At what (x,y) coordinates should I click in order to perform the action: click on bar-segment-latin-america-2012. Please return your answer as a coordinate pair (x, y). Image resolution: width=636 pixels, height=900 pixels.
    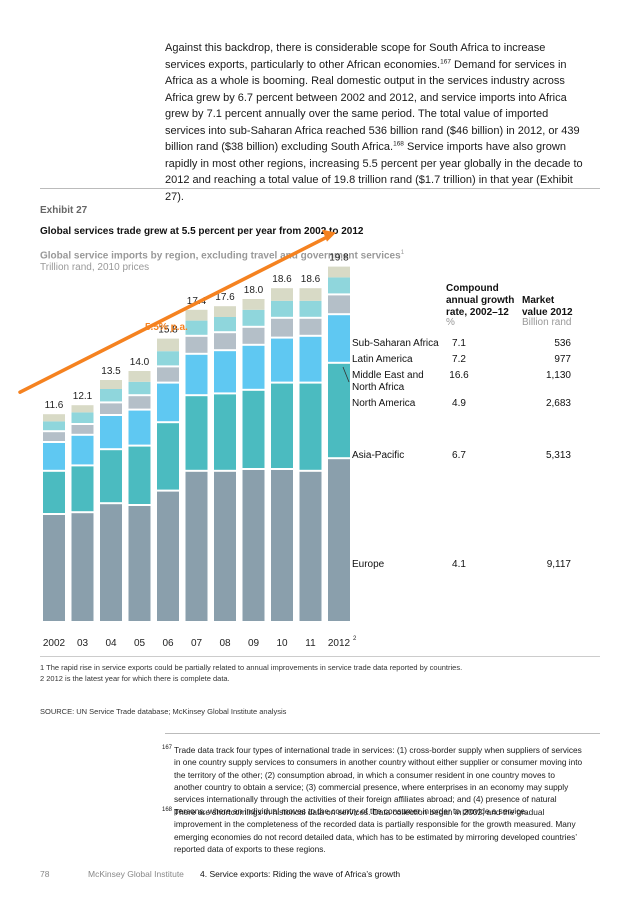
    Looking at the image, I should click on (339, 285).